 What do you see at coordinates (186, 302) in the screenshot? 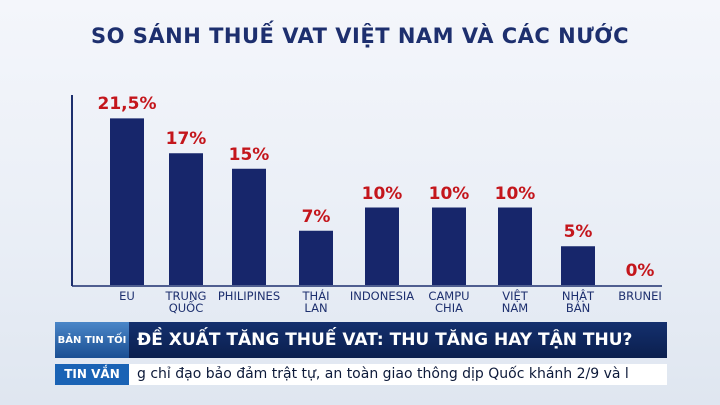
I see `x-tick-label: TRUNG QUỐC` at bounding box center [186, 302].